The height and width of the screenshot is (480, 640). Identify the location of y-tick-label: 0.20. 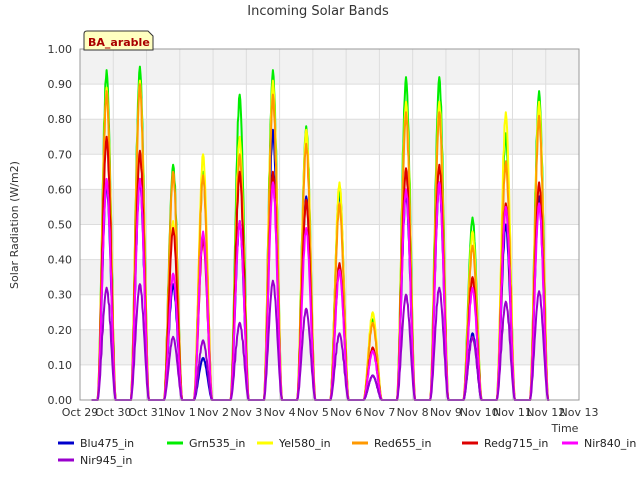
(60, 330).